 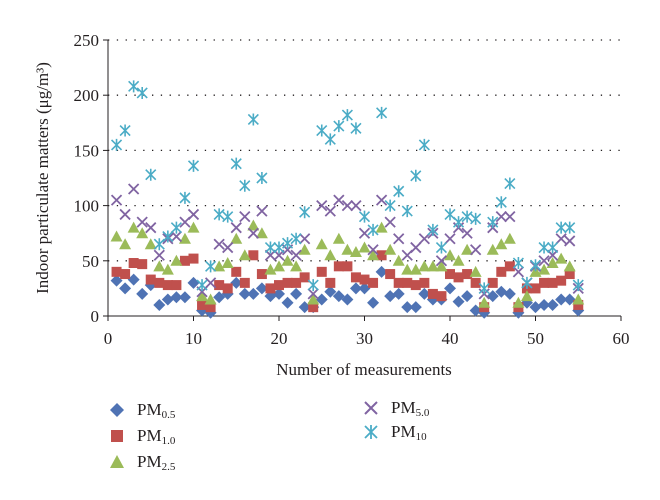 I want to click on y-tick-label: 200, so click(x=87, y=95).